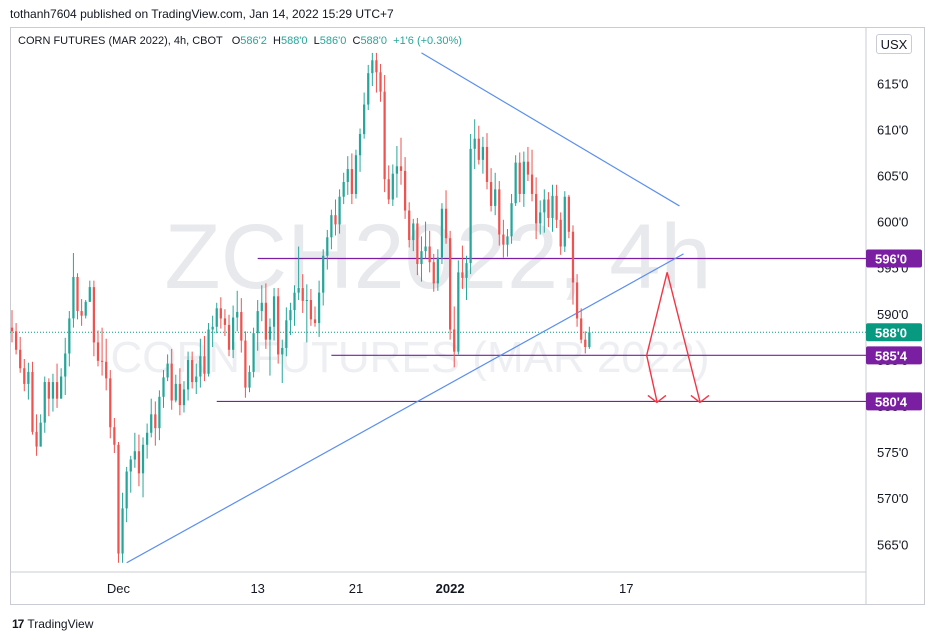 The image size is (935, 642). I want to click on tradingview-footer: 17 TradingView, so click(52, 624).